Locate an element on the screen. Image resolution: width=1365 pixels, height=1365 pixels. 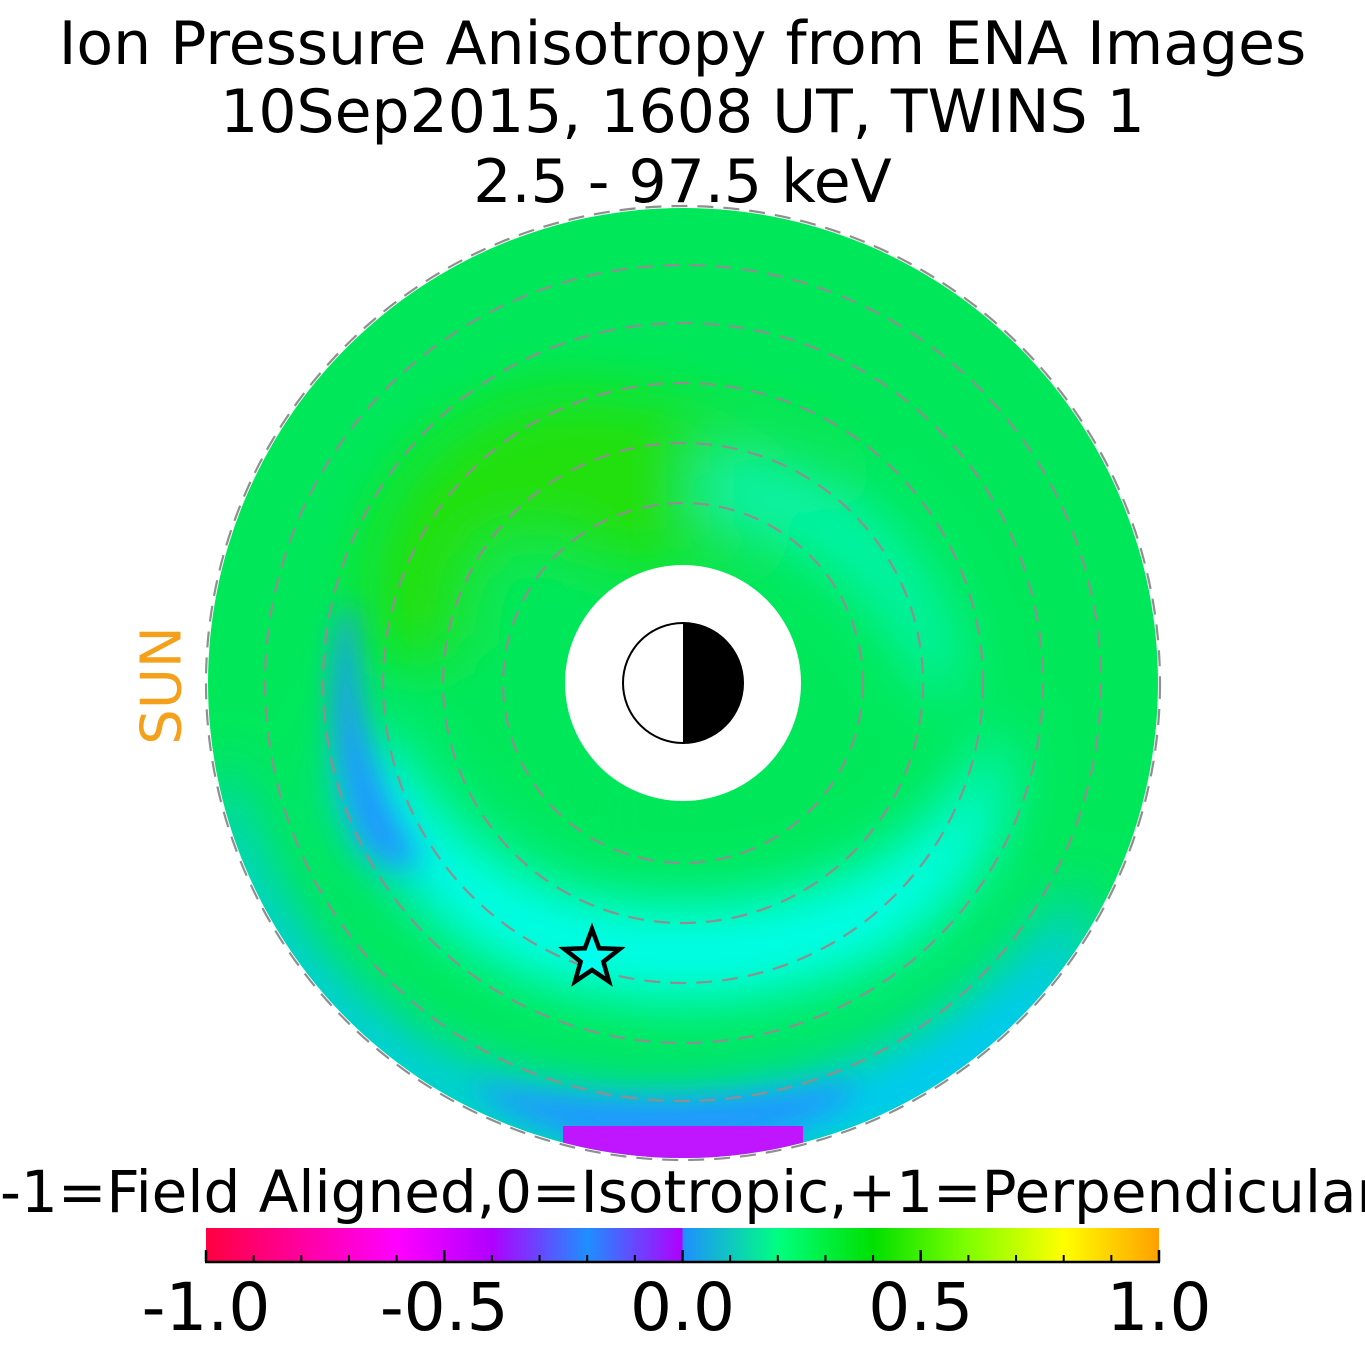
colorbar-tick-label: -0.5 is located at coordinates (444, 1307).